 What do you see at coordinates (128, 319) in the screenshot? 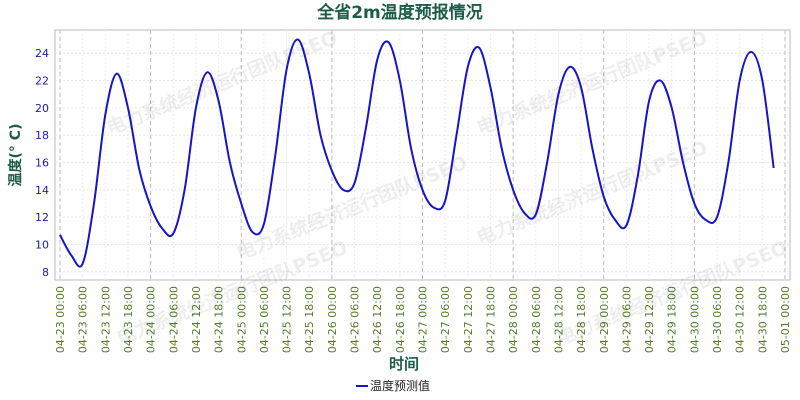
I see `x-tick-label: 04-23 18:00` at bounding box center [128, 319].